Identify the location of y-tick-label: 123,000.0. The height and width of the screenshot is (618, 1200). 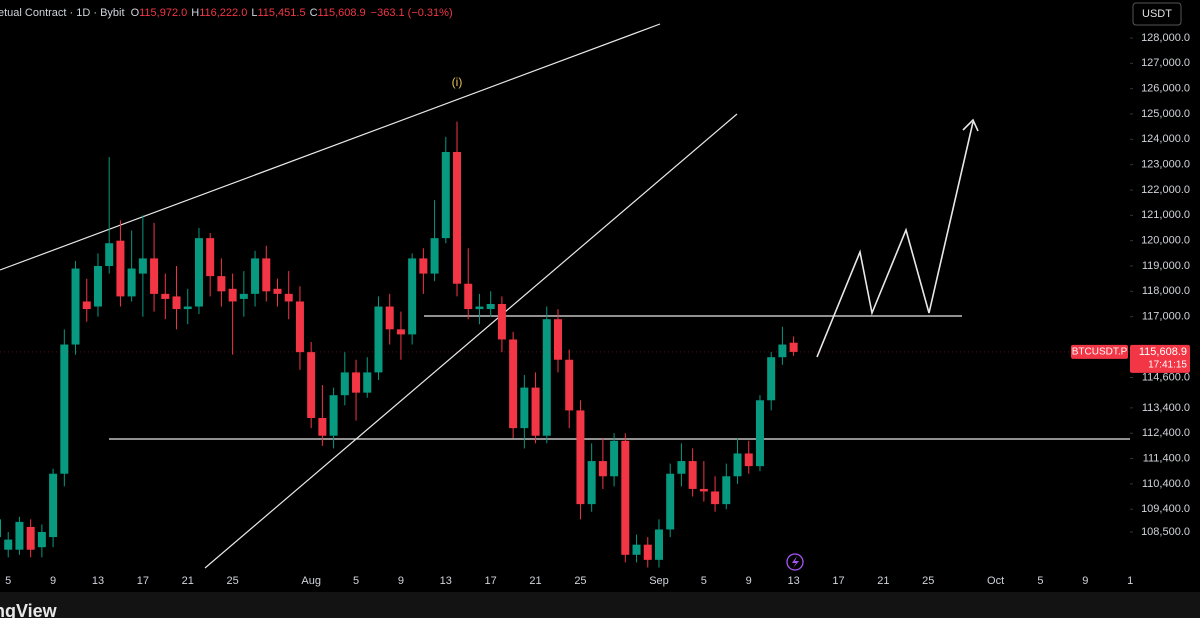
(1165, 165).